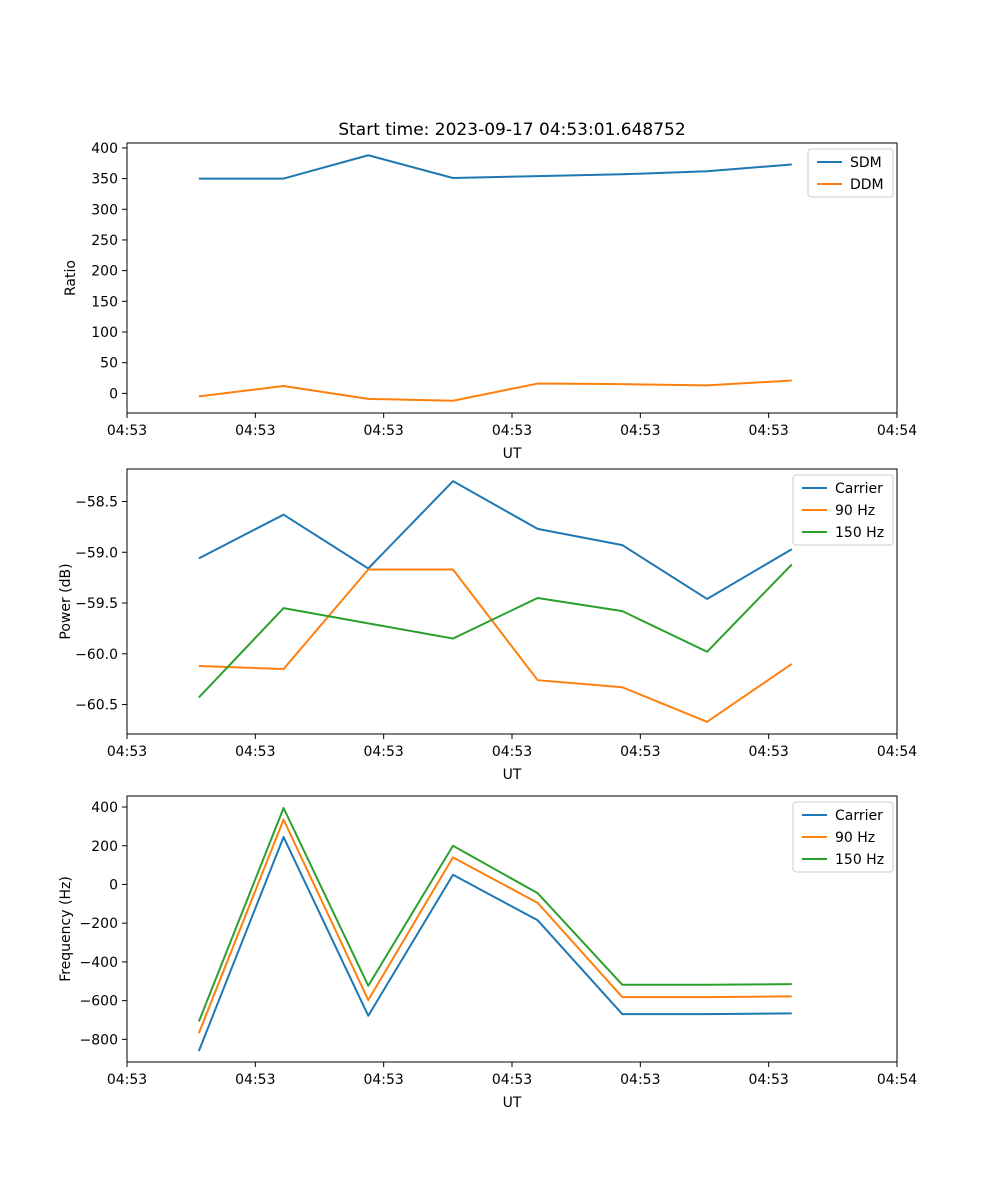  I want to click on y-tick-label: −60.0, so click(96, 655).